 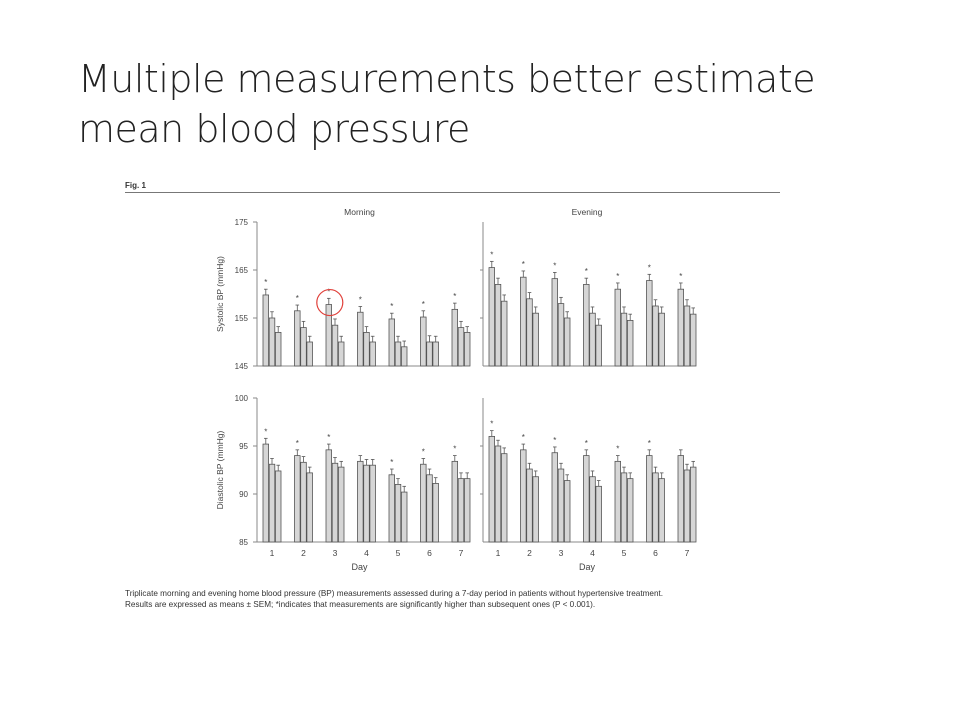 I want to click on panel-1-bar-day-1-m1, so click(x=265, y=330).